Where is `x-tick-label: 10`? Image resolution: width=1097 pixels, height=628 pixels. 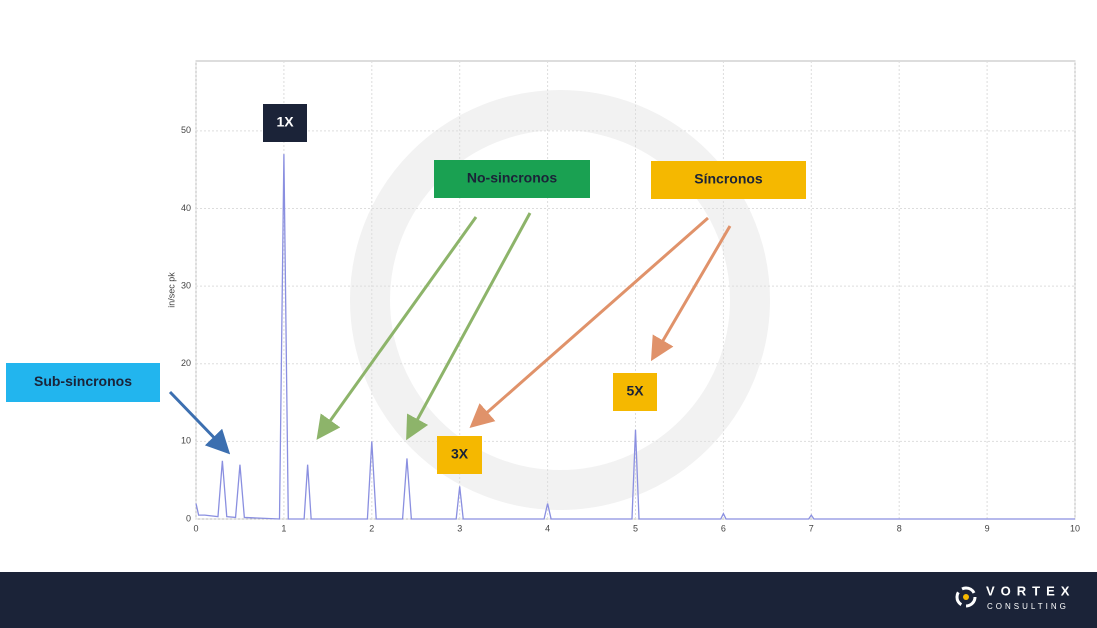
x-tick-label: 10 is located at coordinates (1075, 528).